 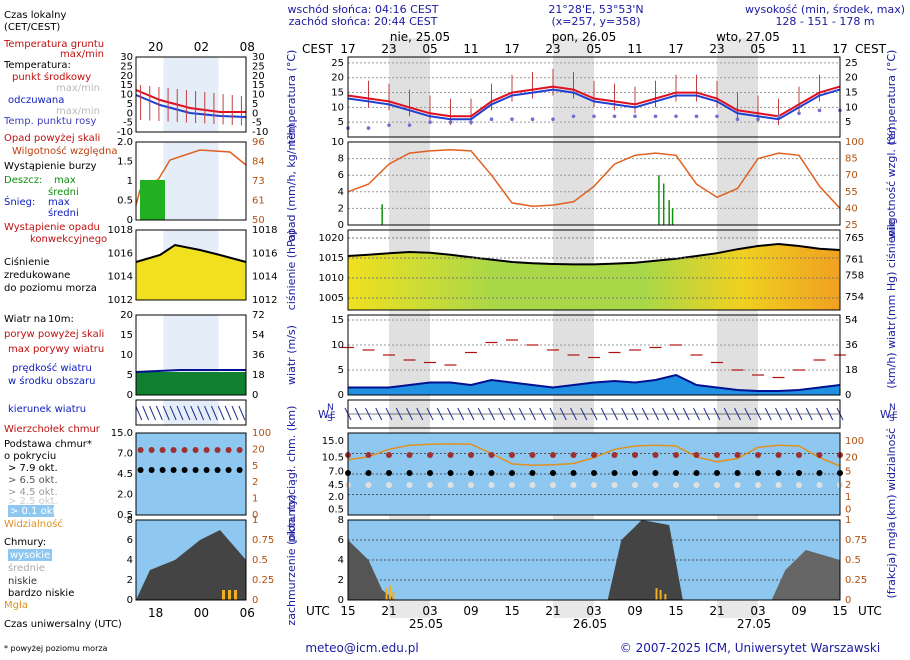 What do you see at coordinates (235, 595) in the screenshot?
I see `legend-fog-bar` at bounding box center [235, 595].